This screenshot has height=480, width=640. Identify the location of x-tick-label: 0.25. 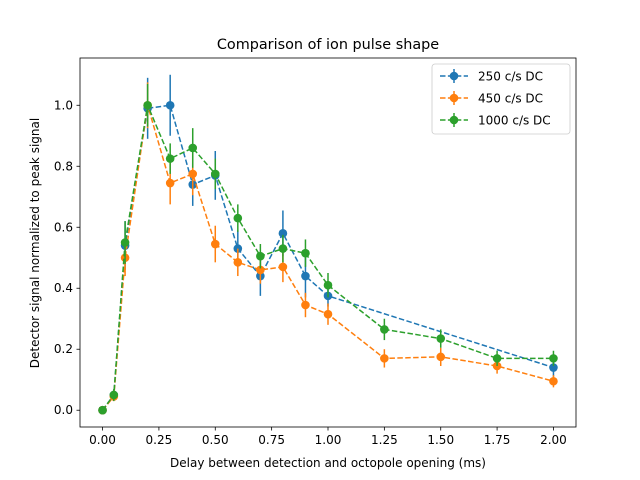
(159, 440).